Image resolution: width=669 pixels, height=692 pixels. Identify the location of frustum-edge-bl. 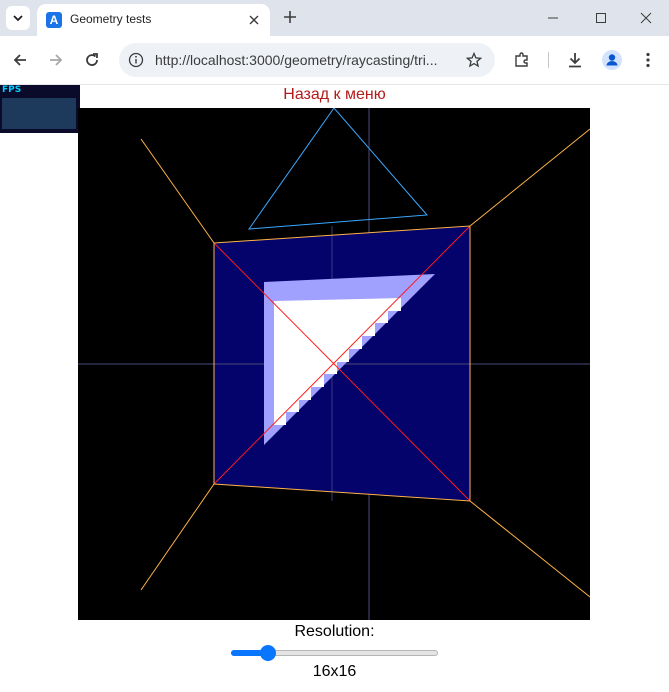
(177, 537).